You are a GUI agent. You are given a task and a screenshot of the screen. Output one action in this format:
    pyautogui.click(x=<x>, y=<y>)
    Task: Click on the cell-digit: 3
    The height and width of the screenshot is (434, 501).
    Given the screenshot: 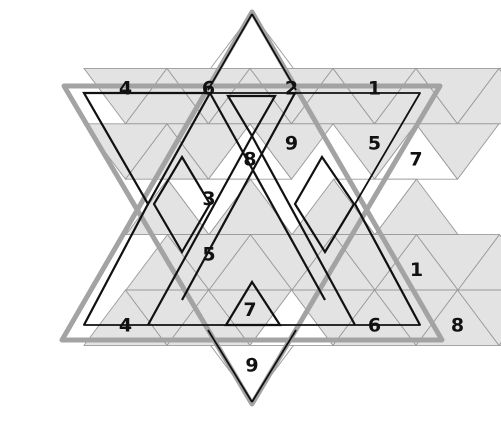 What is the action you would take?
    pyautogui.click(x=208, y=199)
    